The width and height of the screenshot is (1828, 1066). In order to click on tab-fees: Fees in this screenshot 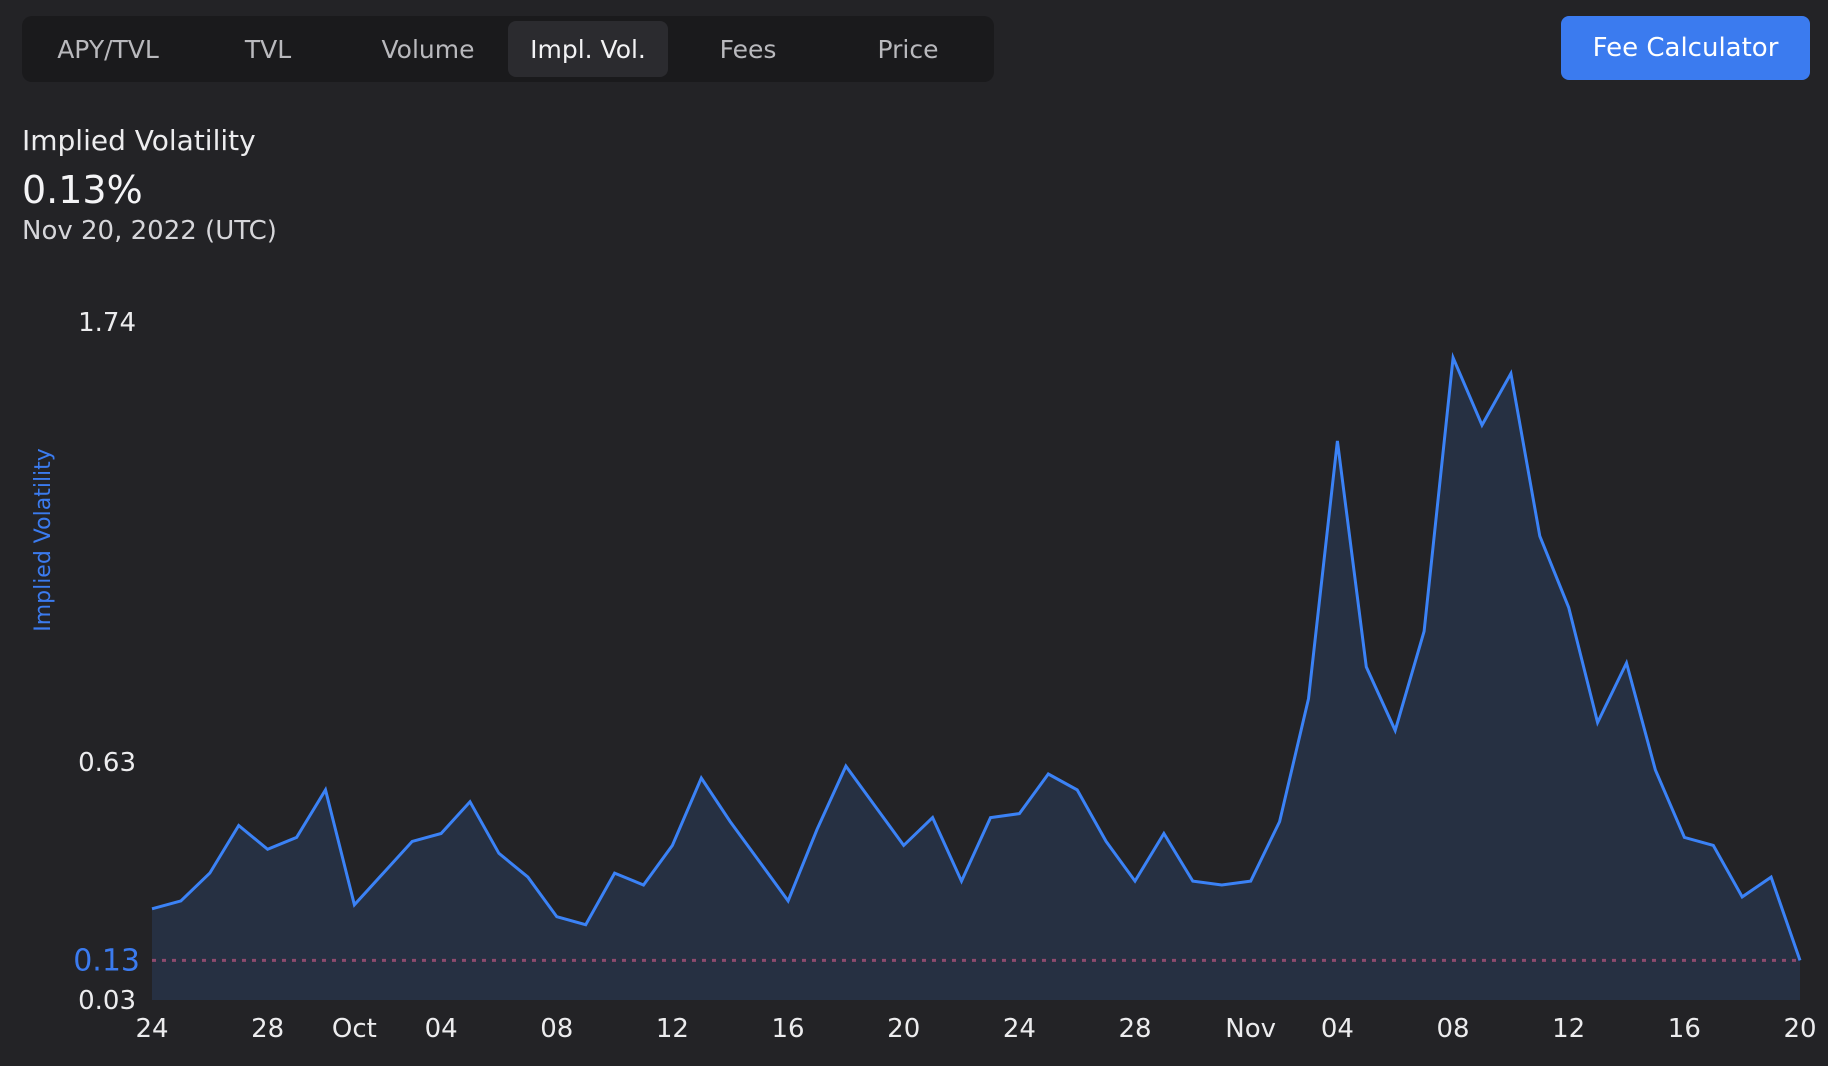, I will do `click(748, 49)`.